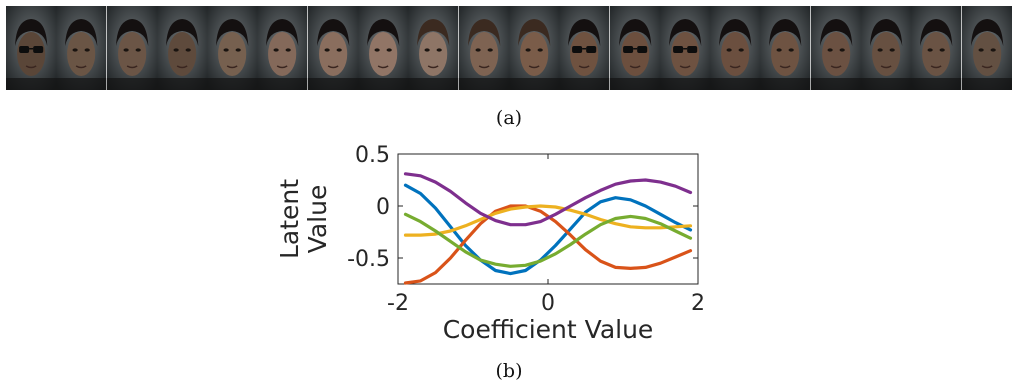  What do you see at coordinates (509, 118) in the screenshot?
I see `caption-a: (a)` at bounding box center [509, 118].